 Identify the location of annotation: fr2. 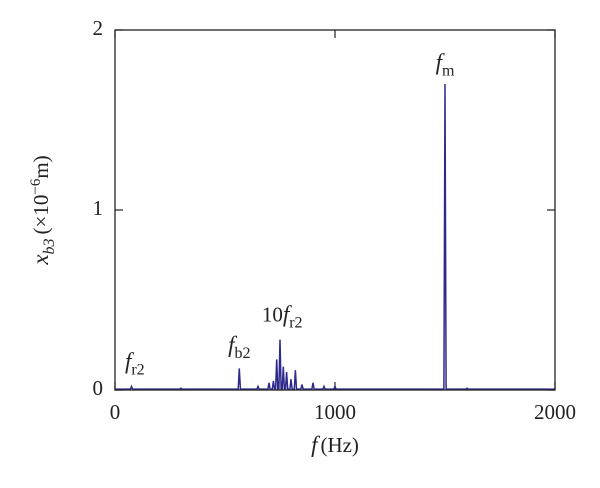
(135, 363).